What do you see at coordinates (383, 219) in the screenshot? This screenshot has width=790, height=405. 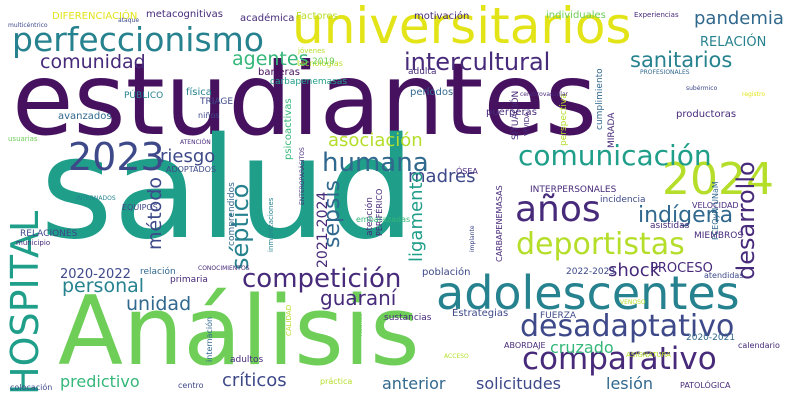 I see `word-embarazadas: embarazadas` at bounding box center [383, 219].